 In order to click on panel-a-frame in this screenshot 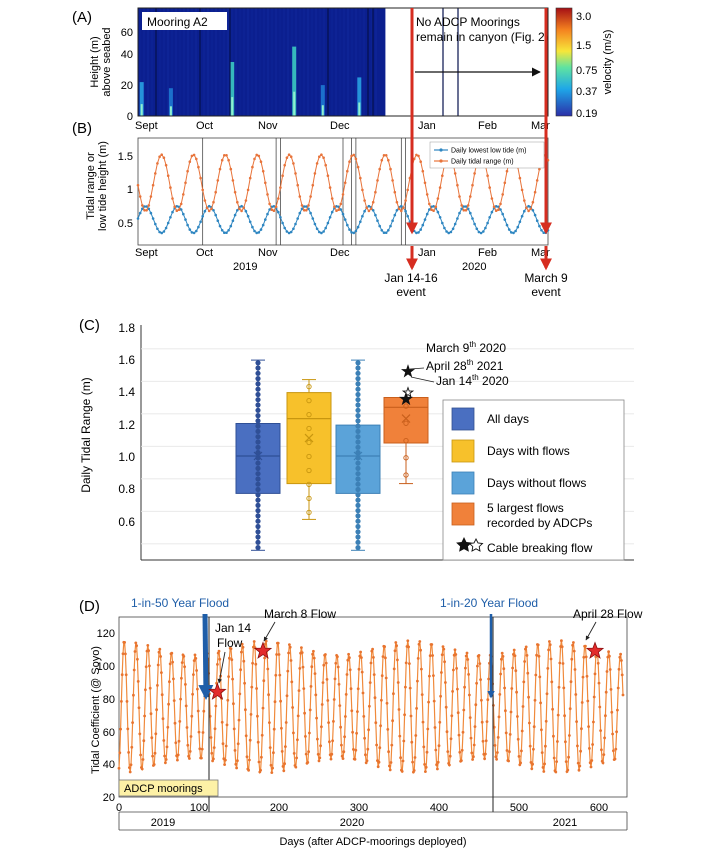, I will do `click(343, 62)`.